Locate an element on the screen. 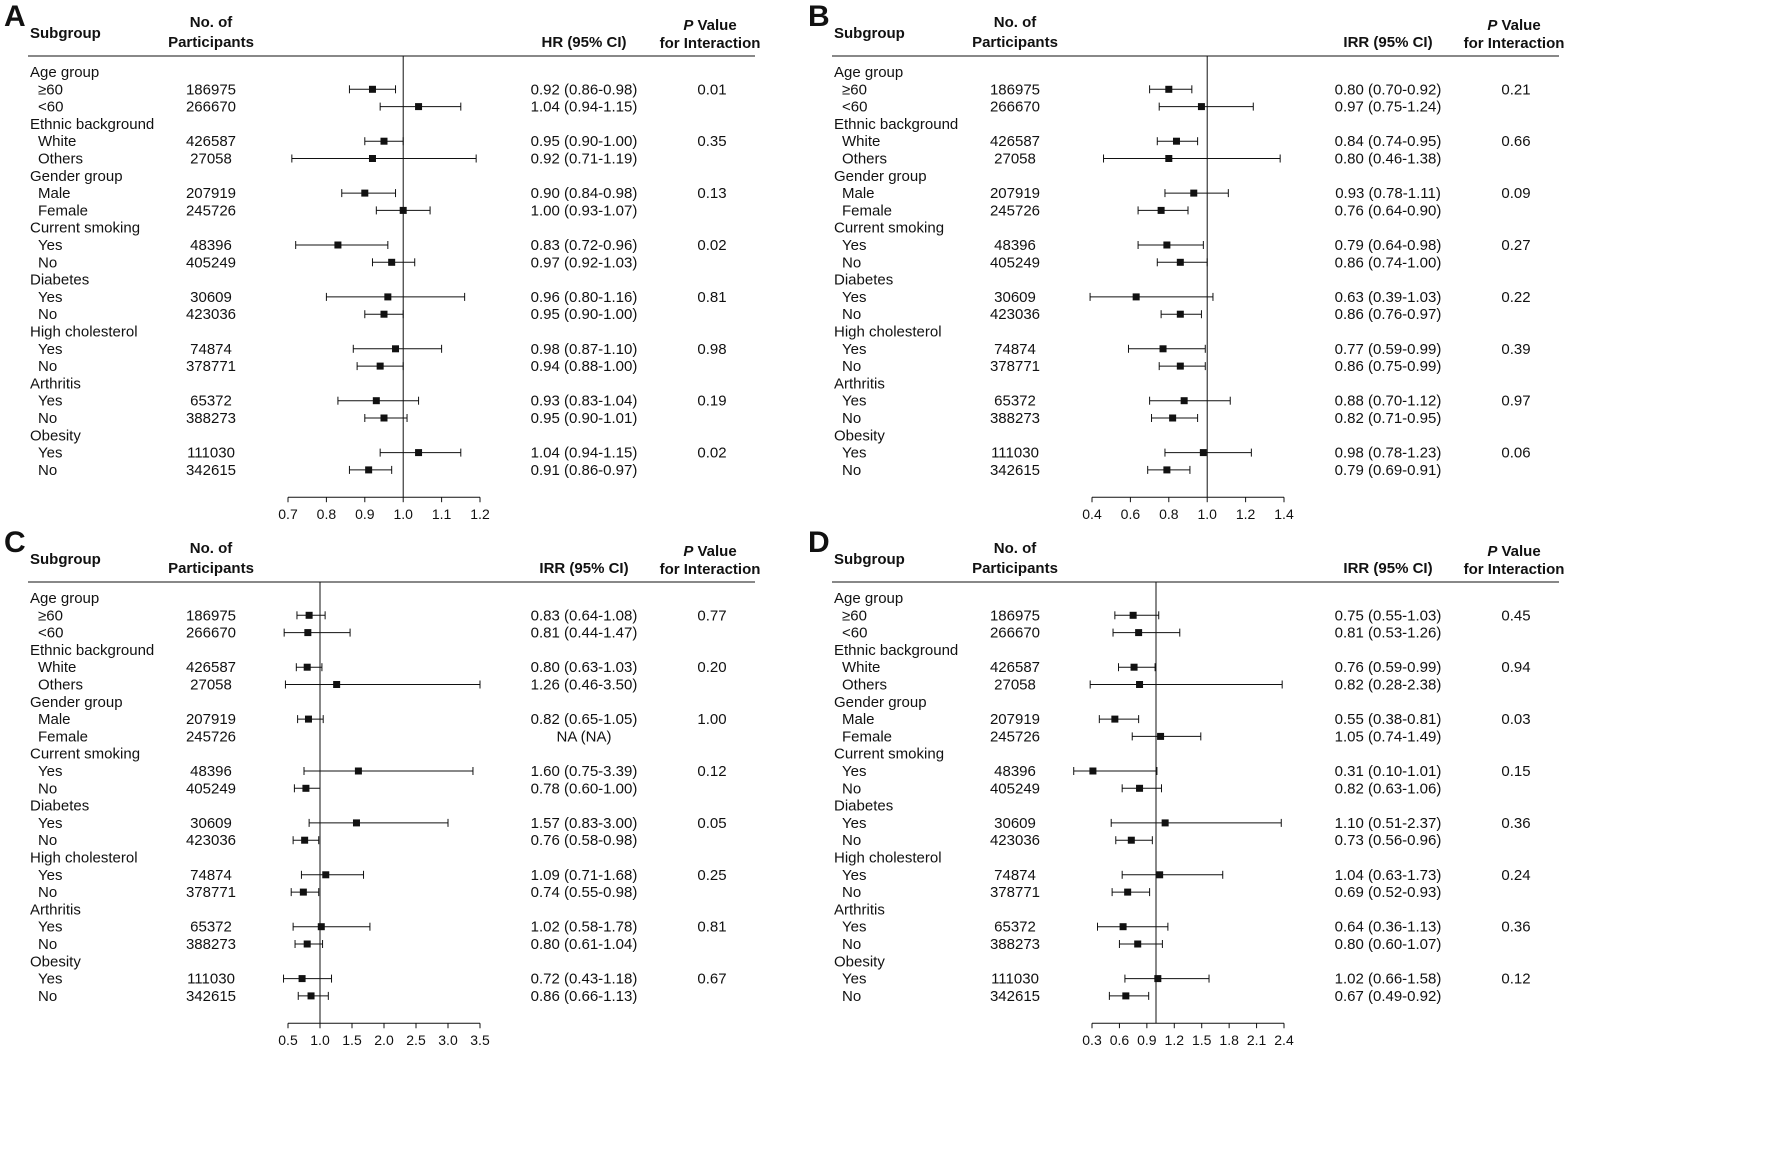 This screenshot has width=1772, height=1170. row-participants: 245726 is located at coordinates (211, 210).